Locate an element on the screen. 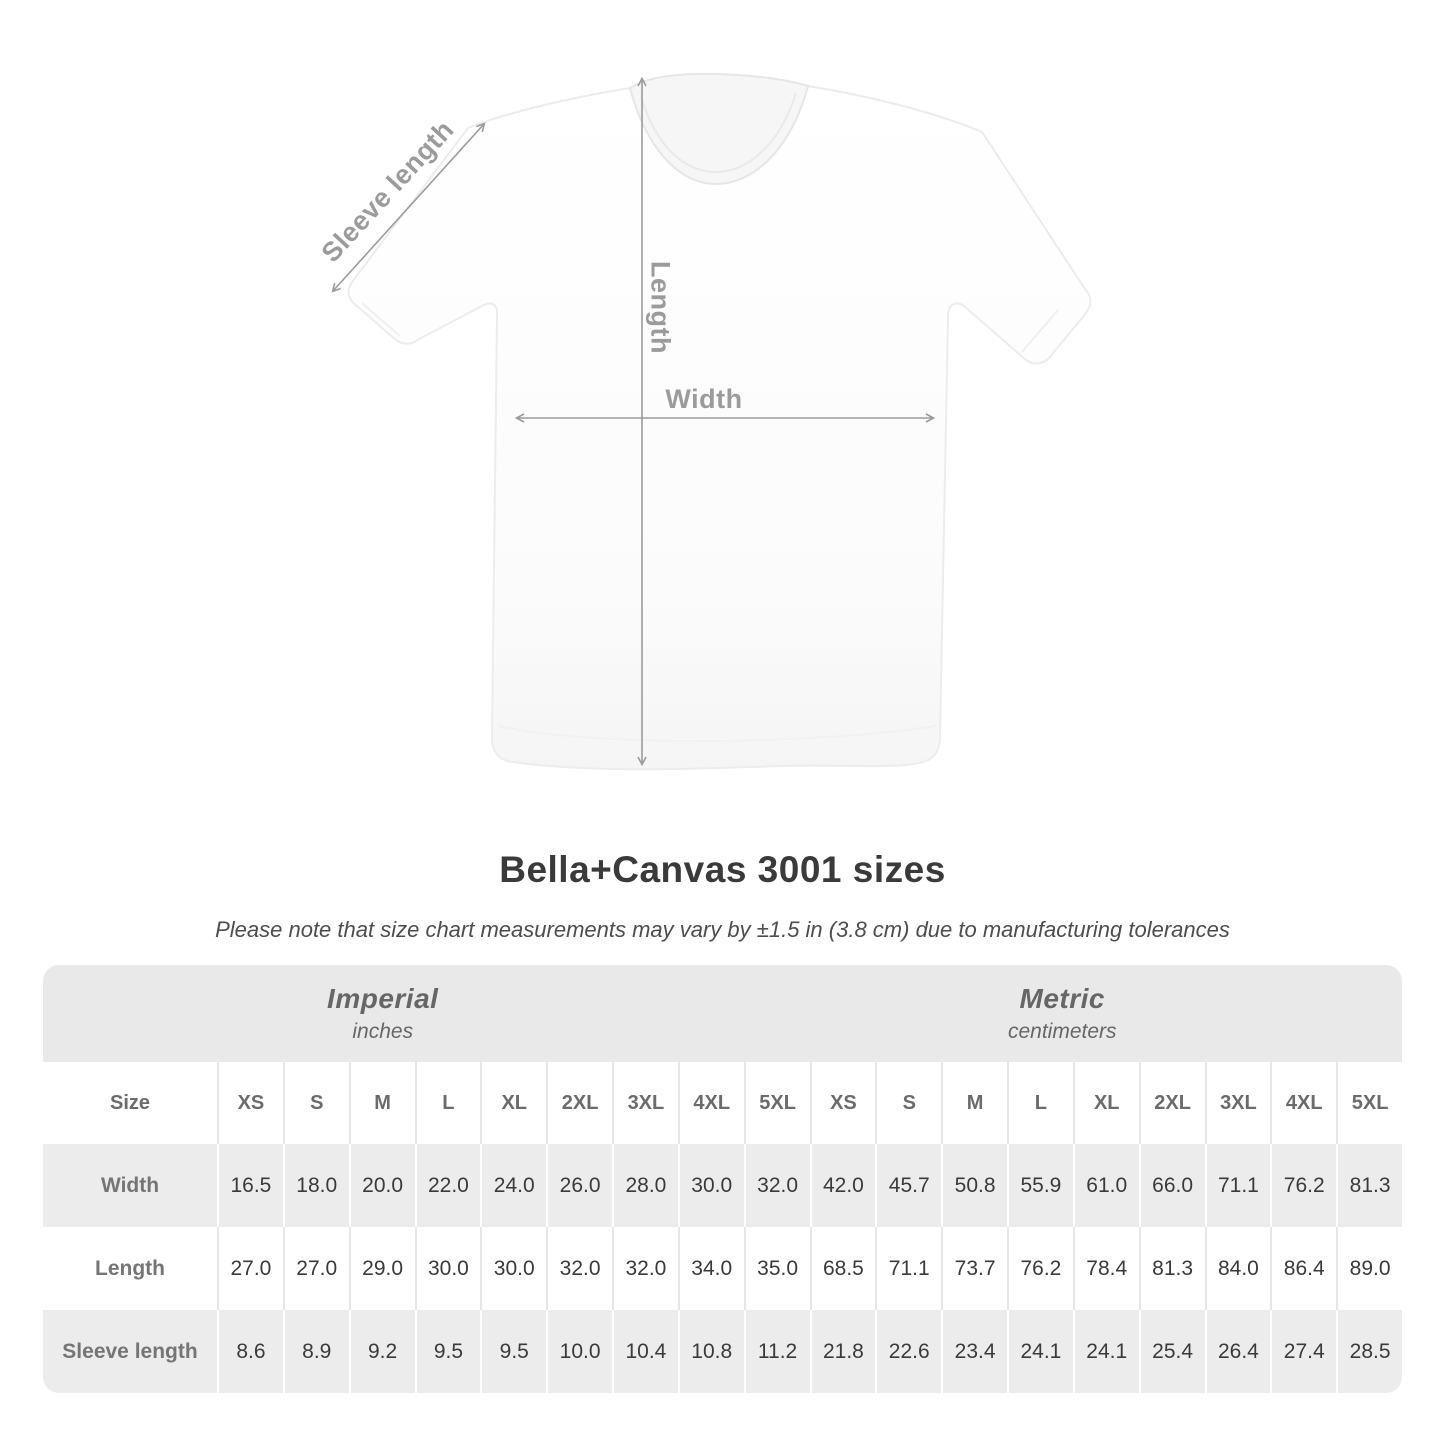  measurement-value: 55.9 is located at coordinates (1040, 1185).